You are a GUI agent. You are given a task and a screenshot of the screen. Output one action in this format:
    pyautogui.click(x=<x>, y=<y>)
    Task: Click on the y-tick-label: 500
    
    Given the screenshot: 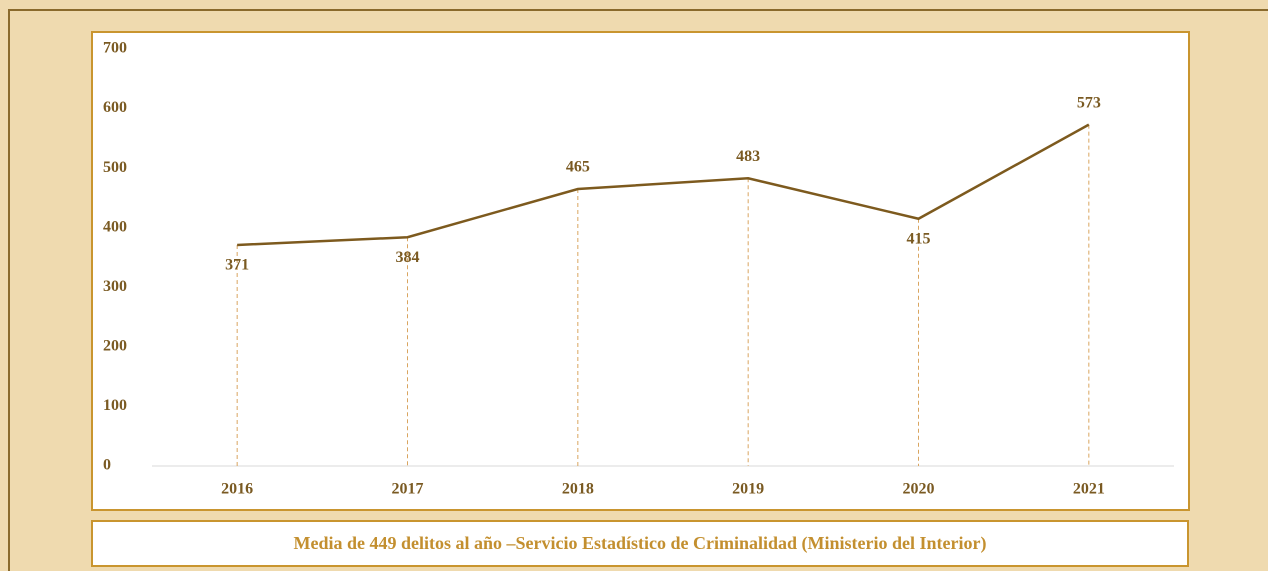 What is the action you would take?
    pyautogui.click(x=115, y=167)
    